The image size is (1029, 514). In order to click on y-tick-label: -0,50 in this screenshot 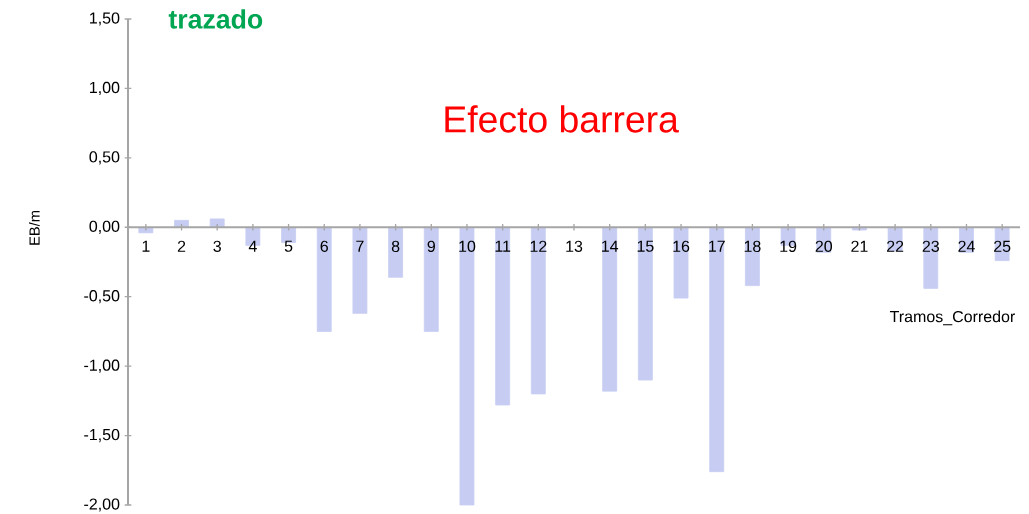, I will do `click(102, 297)`.